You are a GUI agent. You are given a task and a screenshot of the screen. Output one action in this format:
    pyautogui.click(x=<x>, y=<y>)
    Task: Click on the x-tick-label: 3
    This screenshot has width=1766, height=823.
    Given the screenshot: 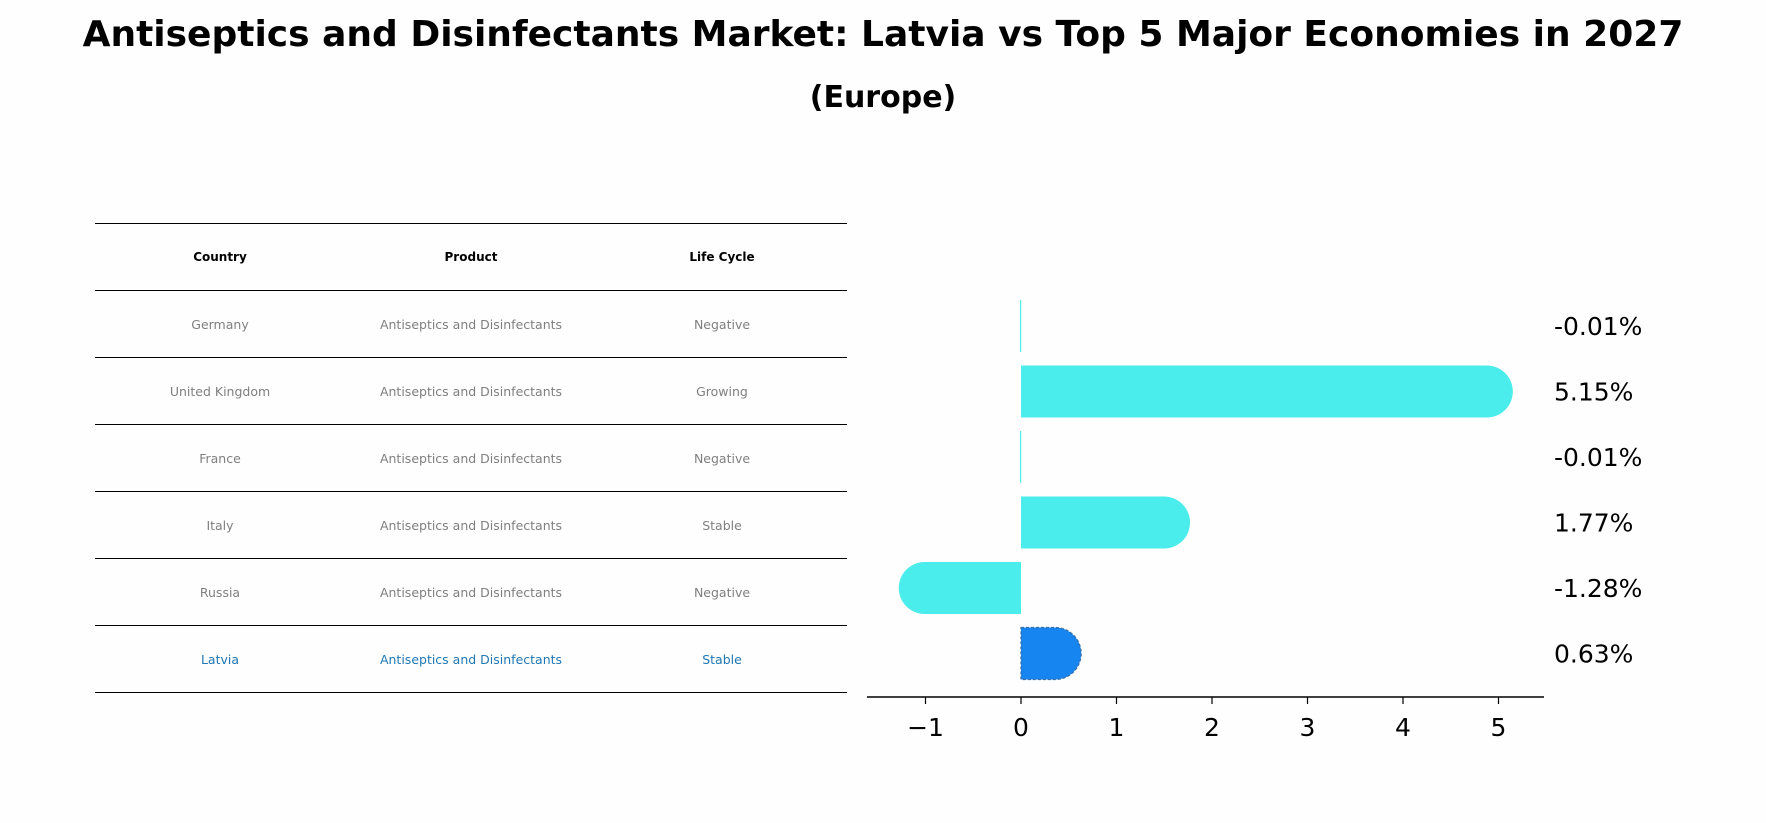 What is the action you would take?
    pyautogui.click(x=1308, y=727)
    